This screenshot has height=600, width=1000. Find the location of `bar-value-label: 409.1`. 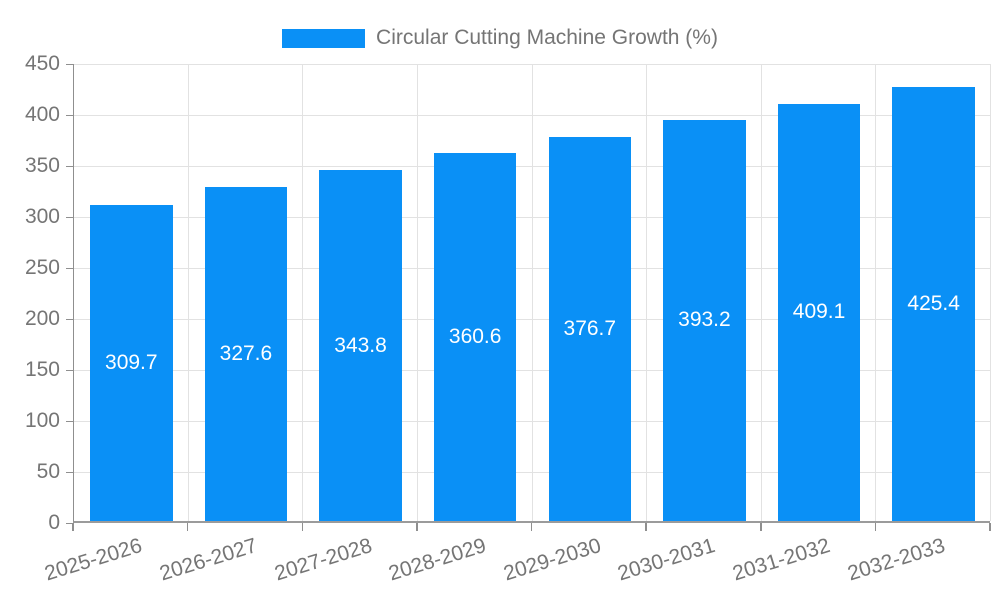

bar-value-label: 409.1 is located at coordinates (819, 312).